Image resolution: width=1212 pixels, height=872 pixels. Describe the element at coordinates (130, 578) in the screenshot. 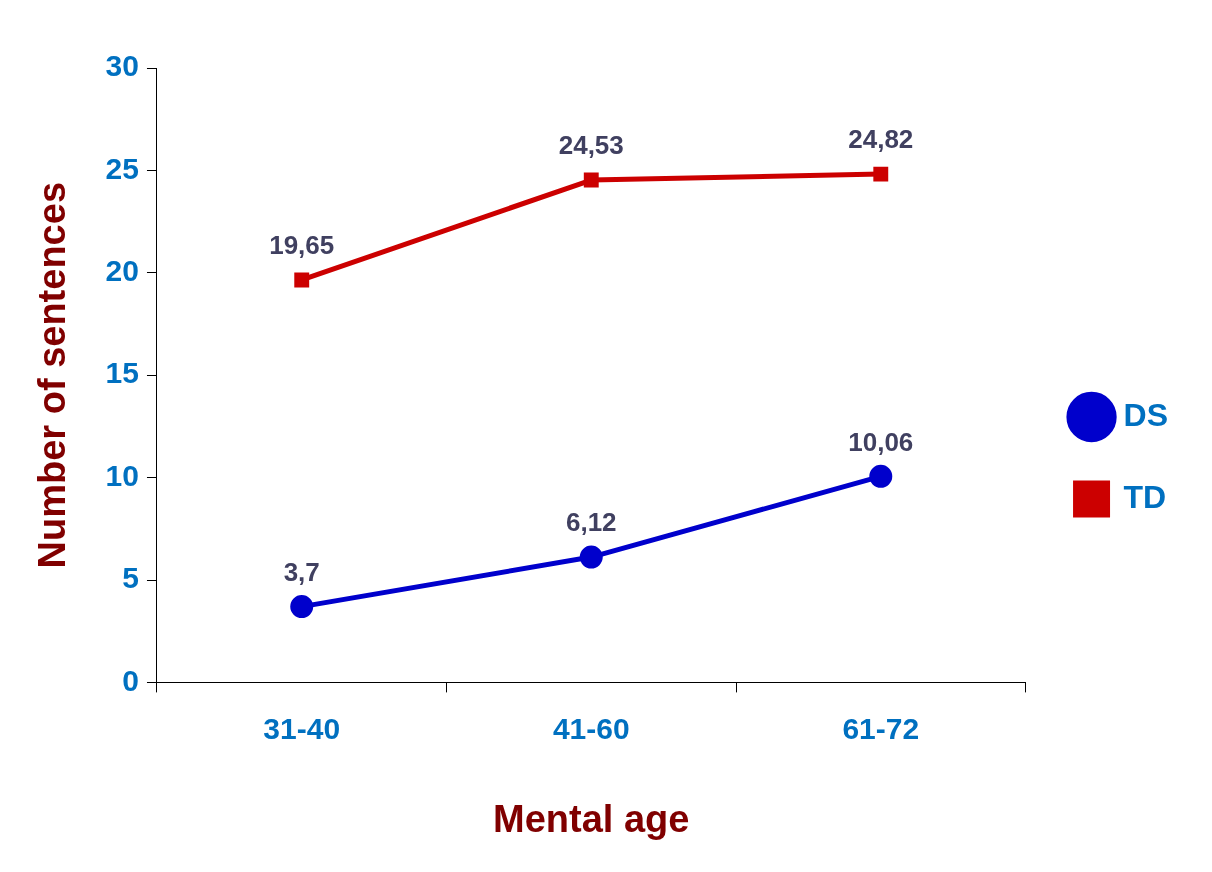

I see `y-tick-label: 5` at that location.